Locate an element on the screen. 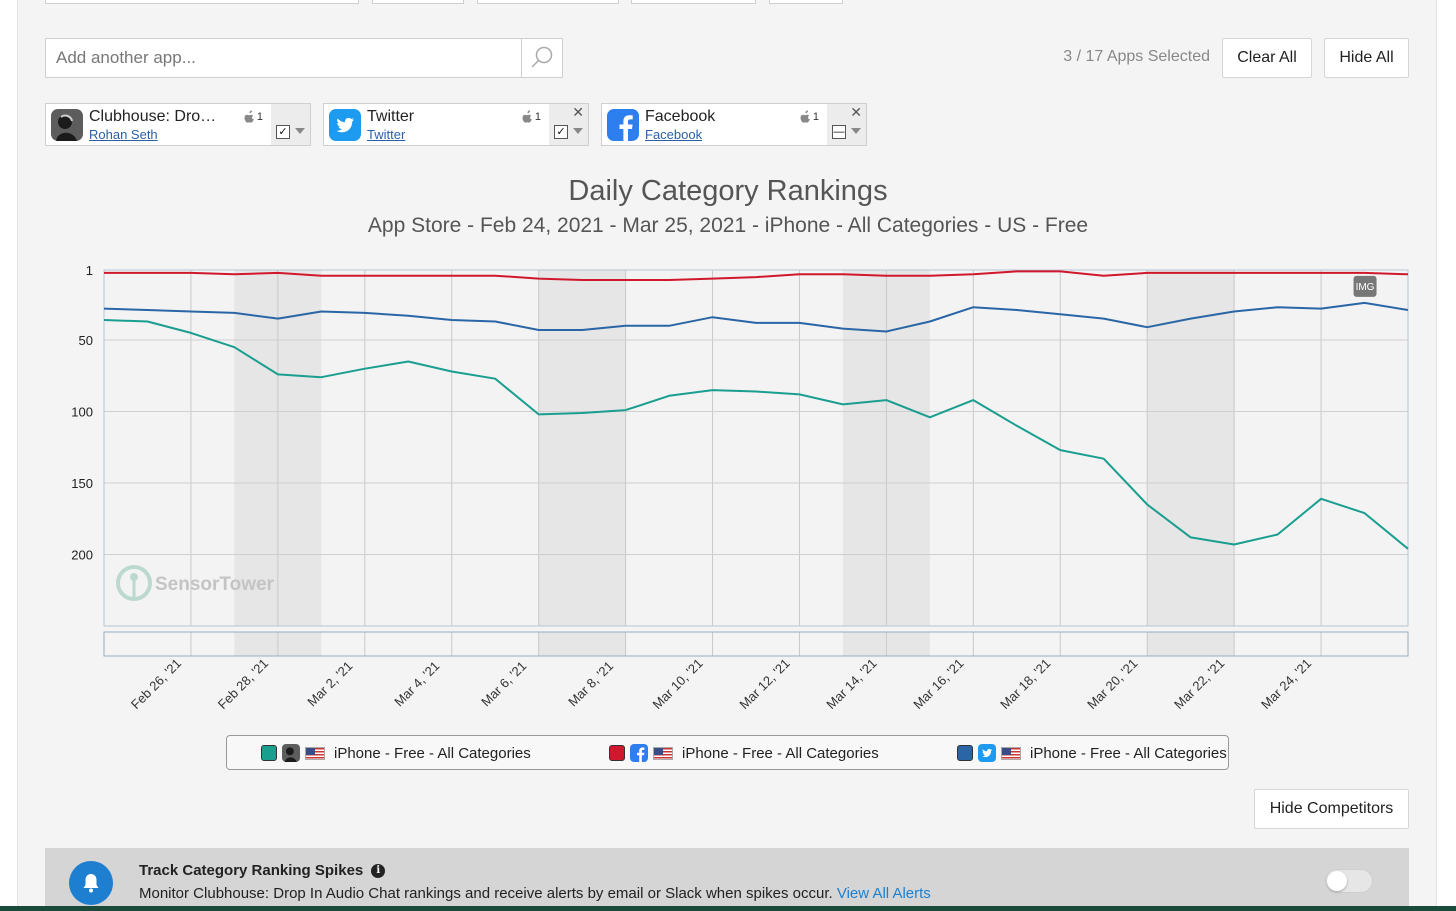 This screenshot has width=1456, height=911. y-axis-label: 50 is located at coordinates (86, 340).